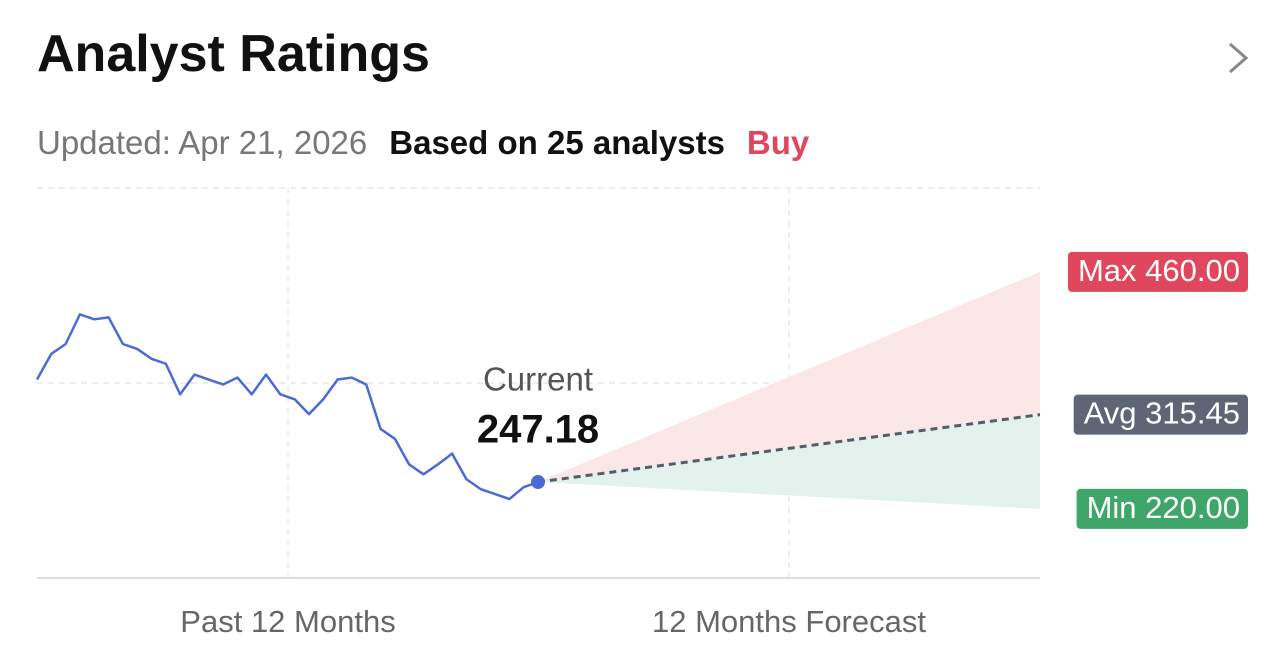  Describe the element at coordinates (538, 430) in the screenshot. I see `current-value: 247.18` at that location.